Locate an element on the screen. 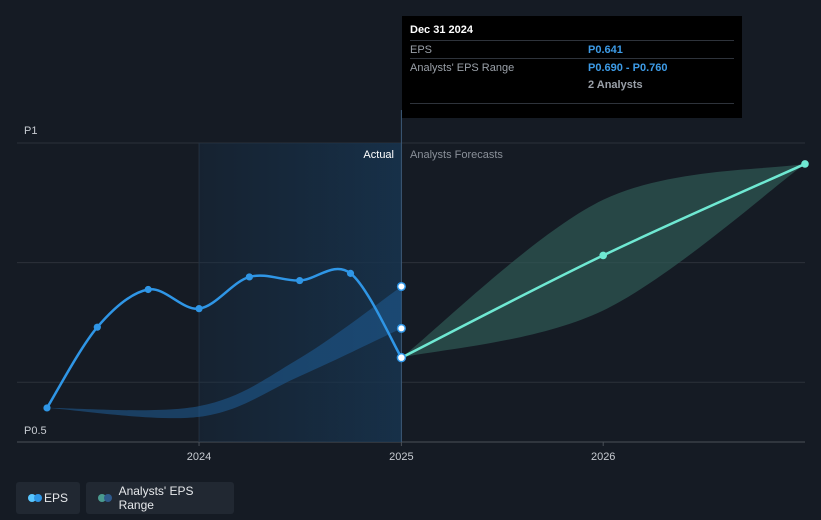  tooltip-range-row: Analysts' EPS Range P0.690 - P0.760 is located at coordinates (572, 67).